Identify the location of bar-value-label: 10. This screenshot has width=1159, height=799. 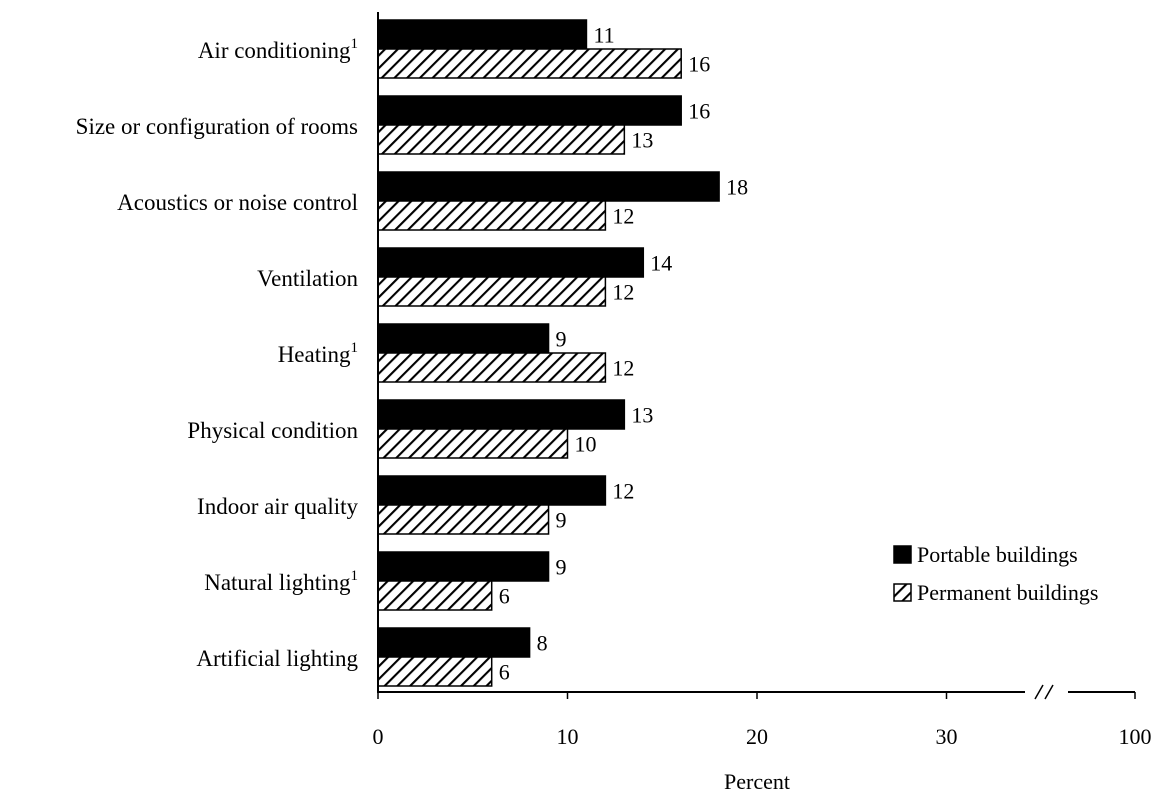
(586, 444).